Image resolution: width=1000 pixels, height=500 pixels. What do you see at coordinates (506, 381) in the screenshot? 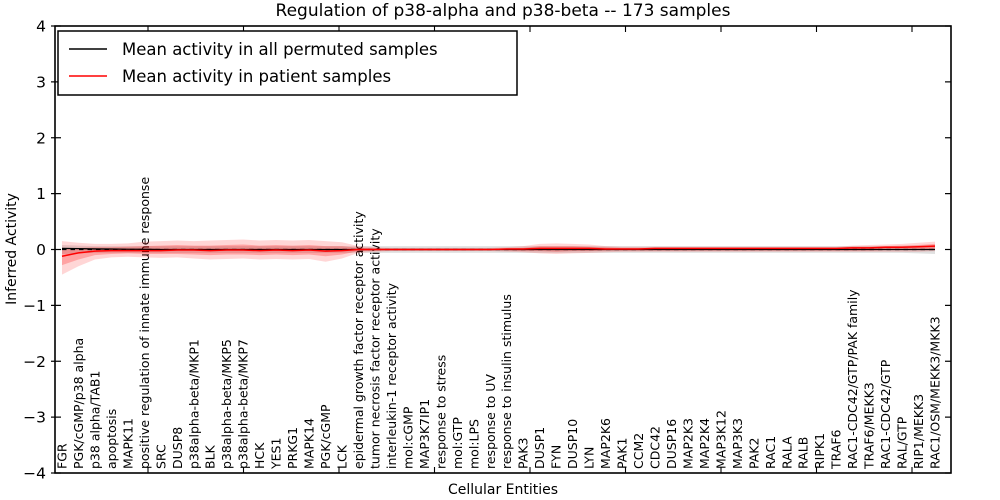
I see `x-tick-label: response to insulin stimulus` at bounding box center [506, 381].